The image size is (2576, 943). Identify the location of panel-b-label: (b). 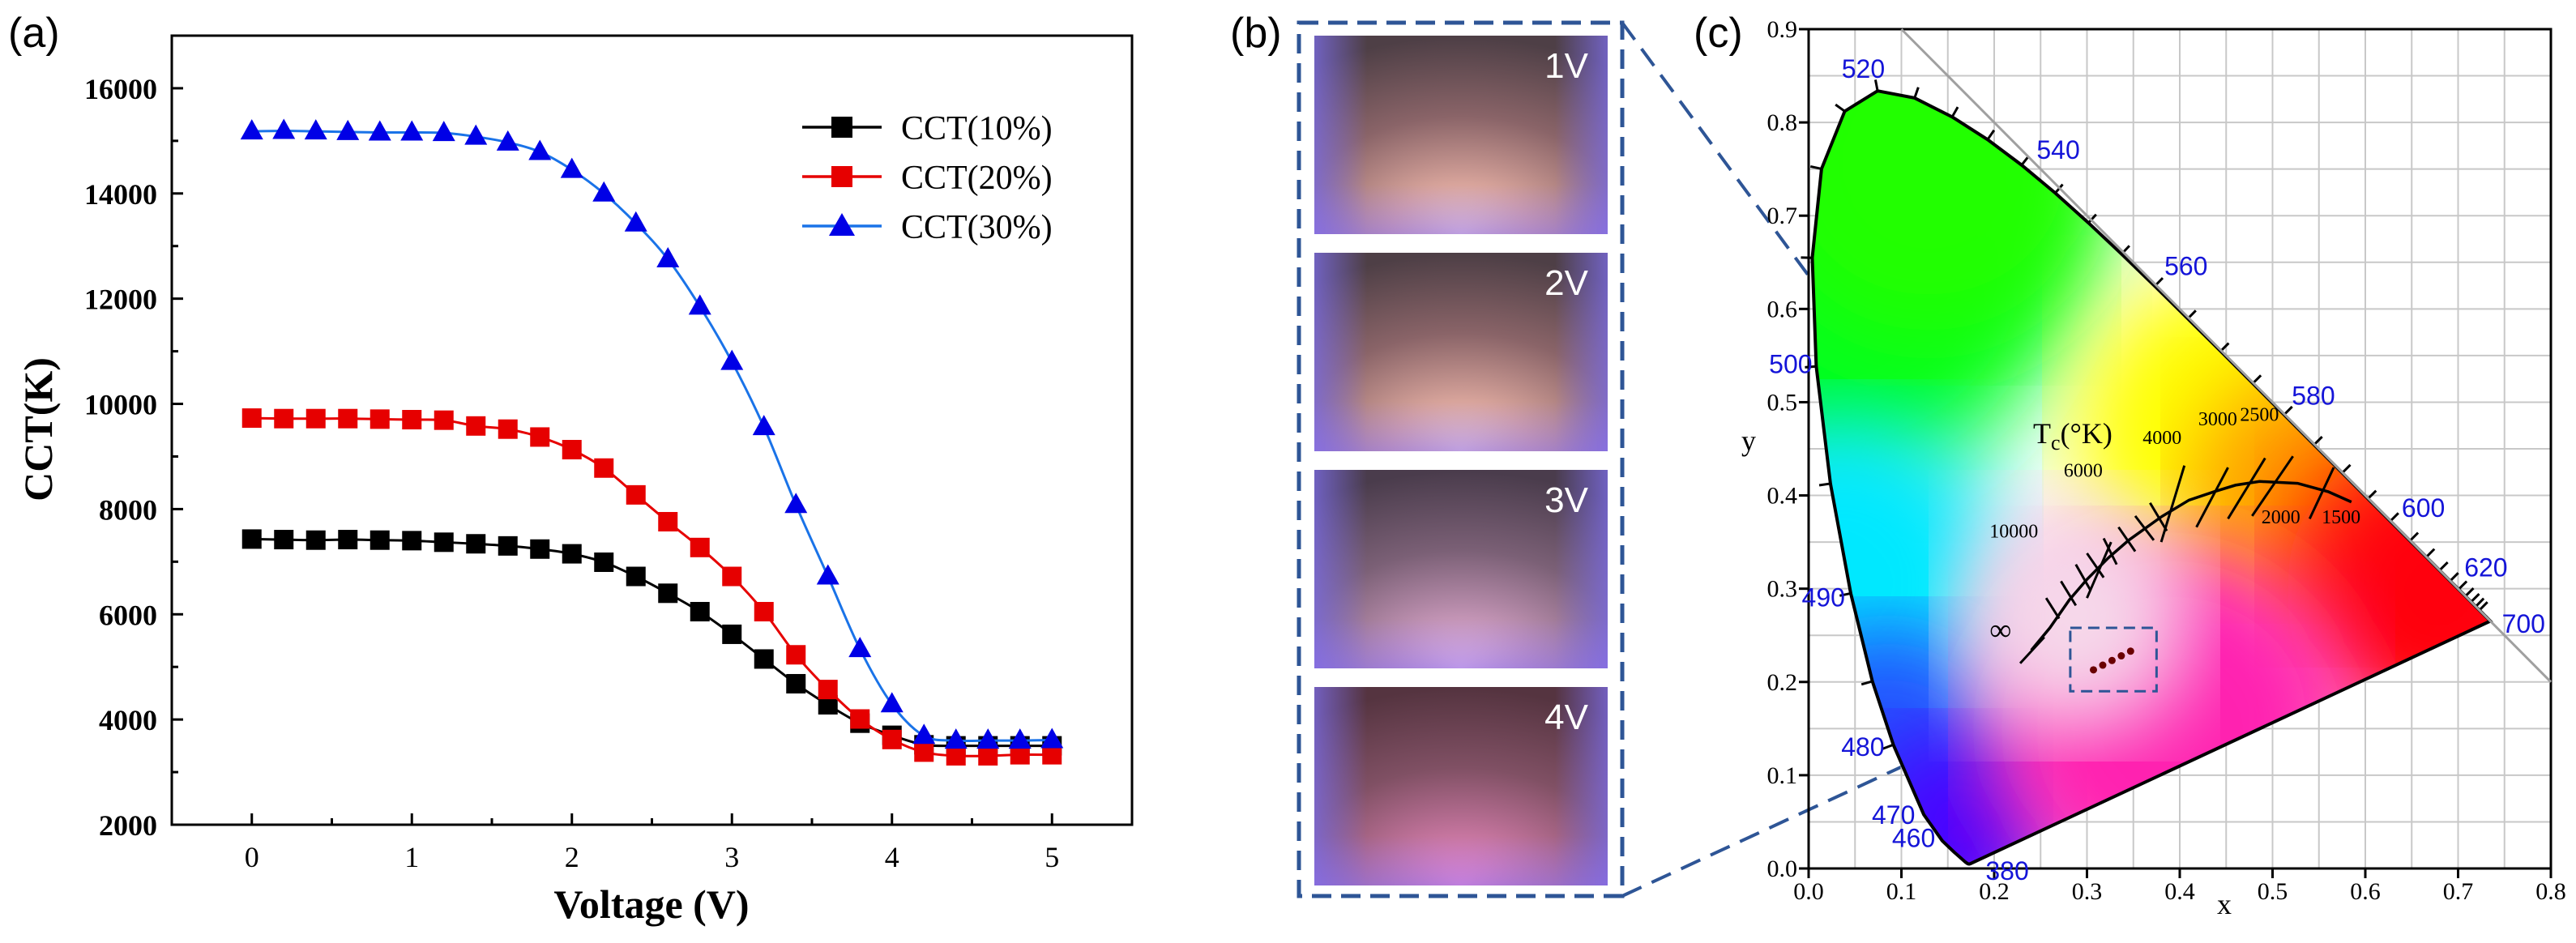
(1256, 33).